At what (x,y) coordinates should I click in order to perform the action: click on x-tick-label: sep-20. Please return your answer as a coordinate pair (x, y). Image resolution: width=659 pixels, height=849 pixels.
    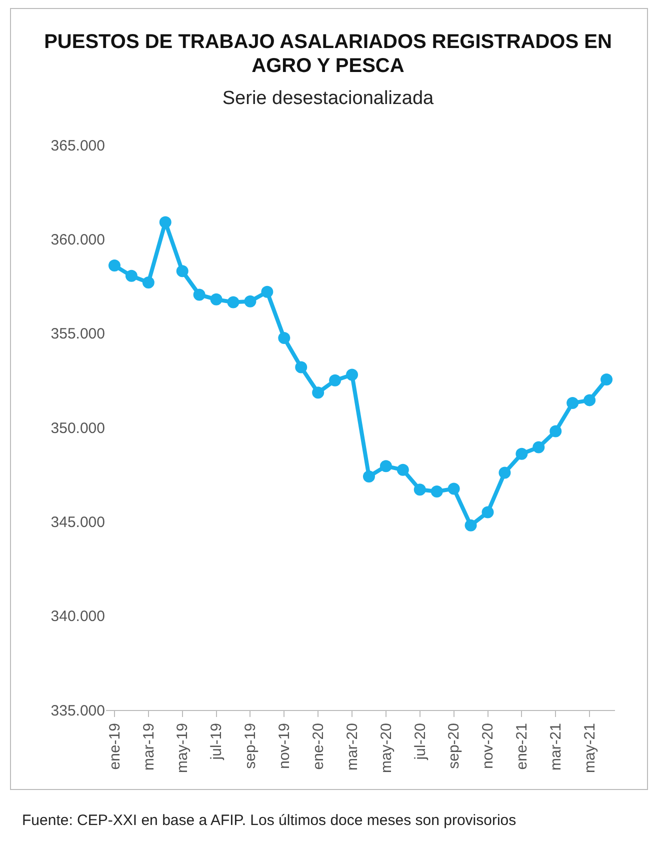
    Looking at the image, I should click on (454, 746).